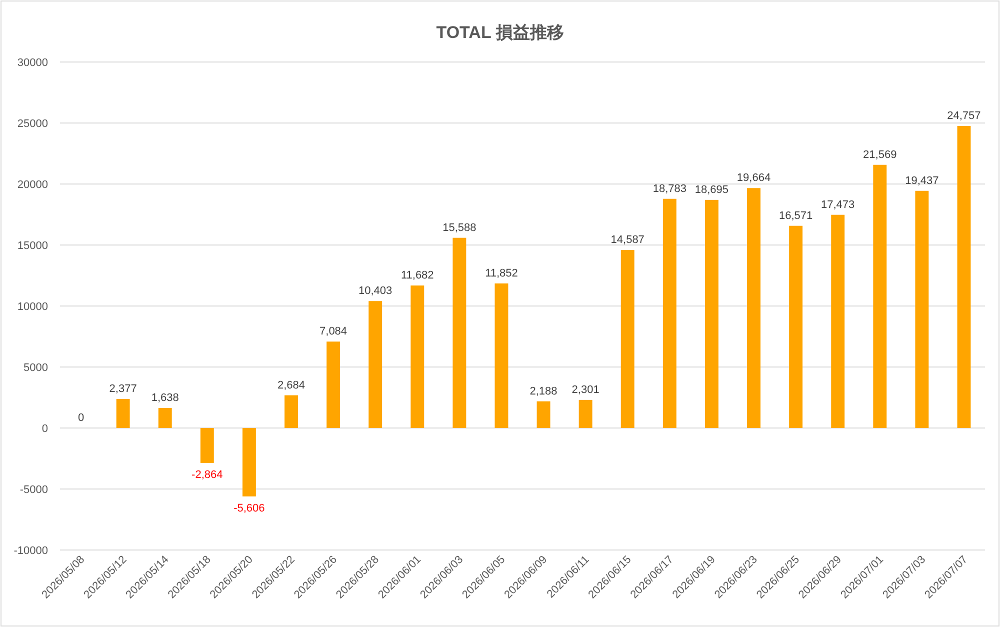  Describe the element at coordinates (32, 63) in the screenshot. I see `y-tick-label: 30000` at that location.